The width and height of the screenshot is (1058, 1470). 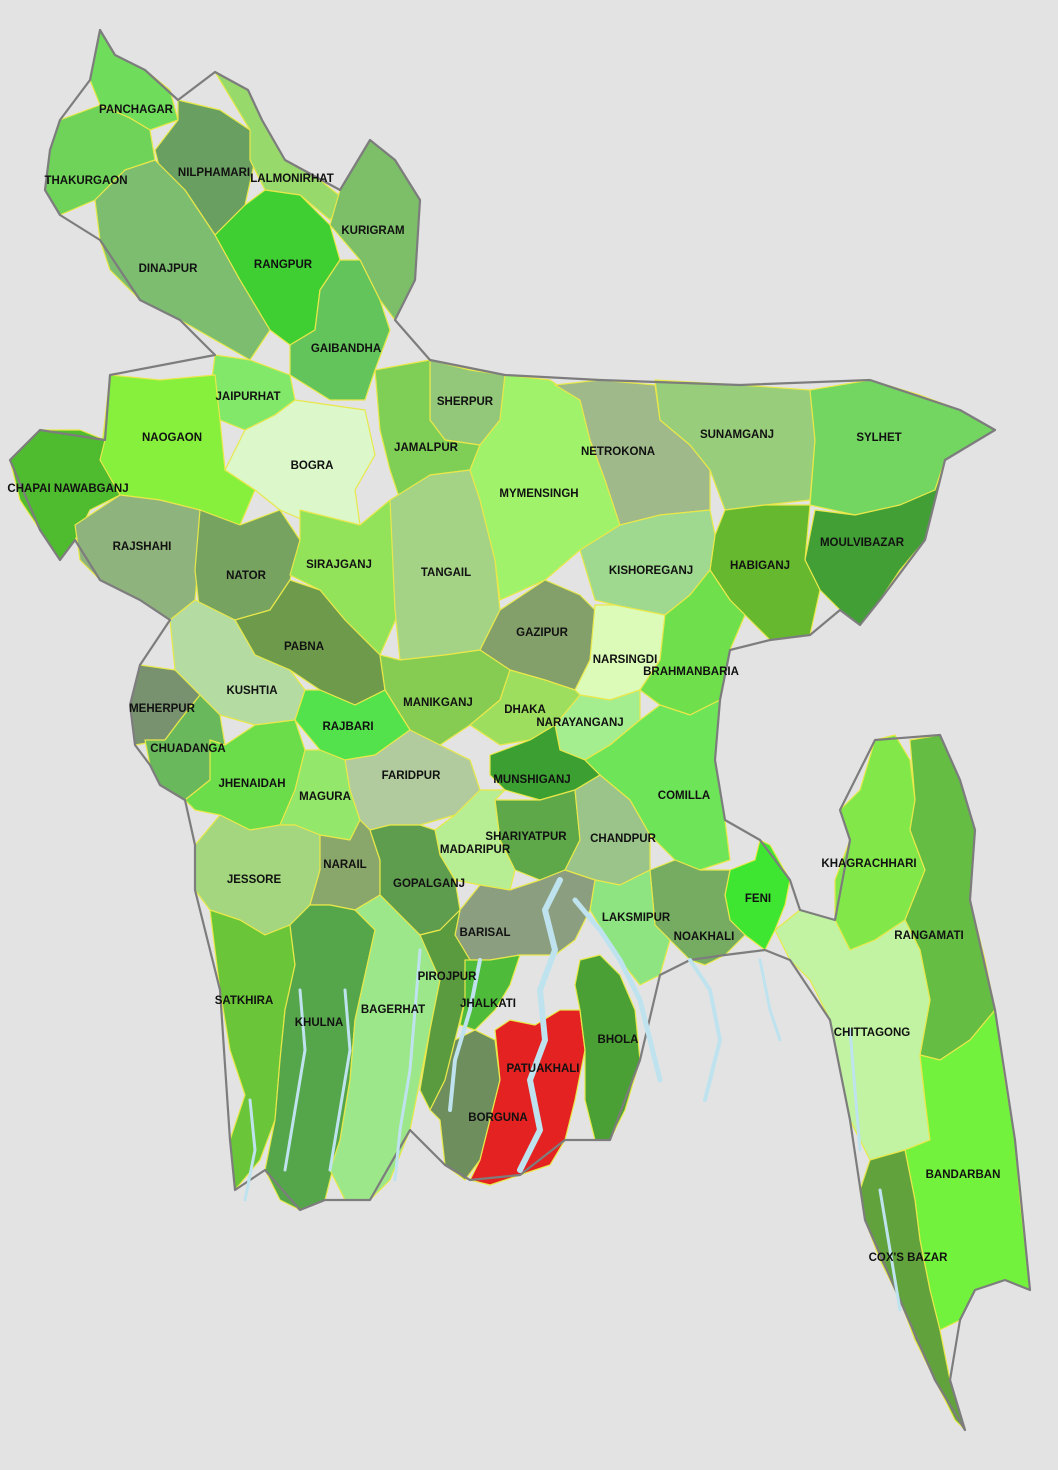 I want to click on label-mymensingh: MYMENSINGH, so click(x=538, y=494).